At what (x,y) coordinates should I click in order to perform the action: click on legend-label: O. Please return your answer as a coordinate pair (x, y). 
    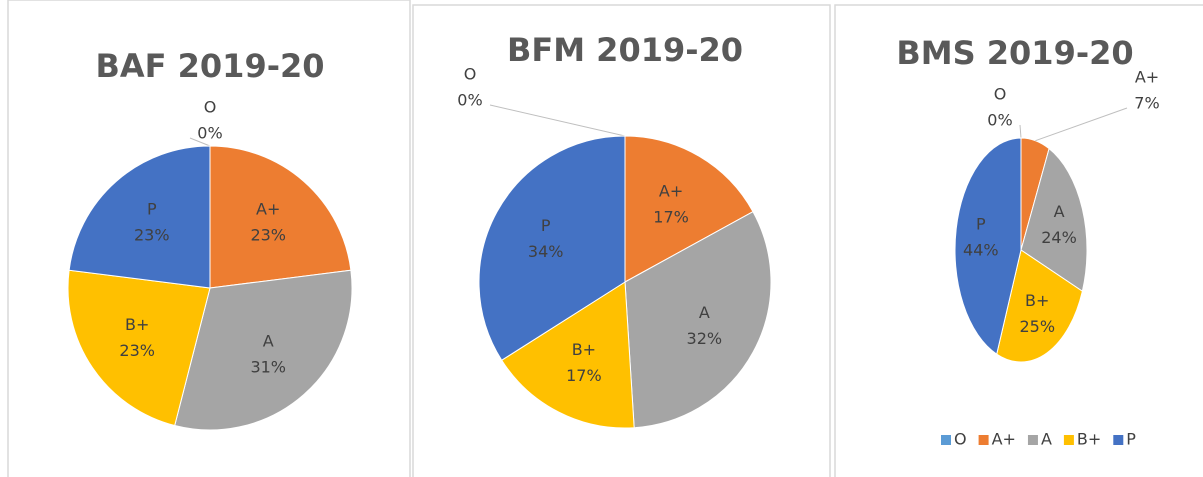
    Looking at the image, I should click on (960, 439).